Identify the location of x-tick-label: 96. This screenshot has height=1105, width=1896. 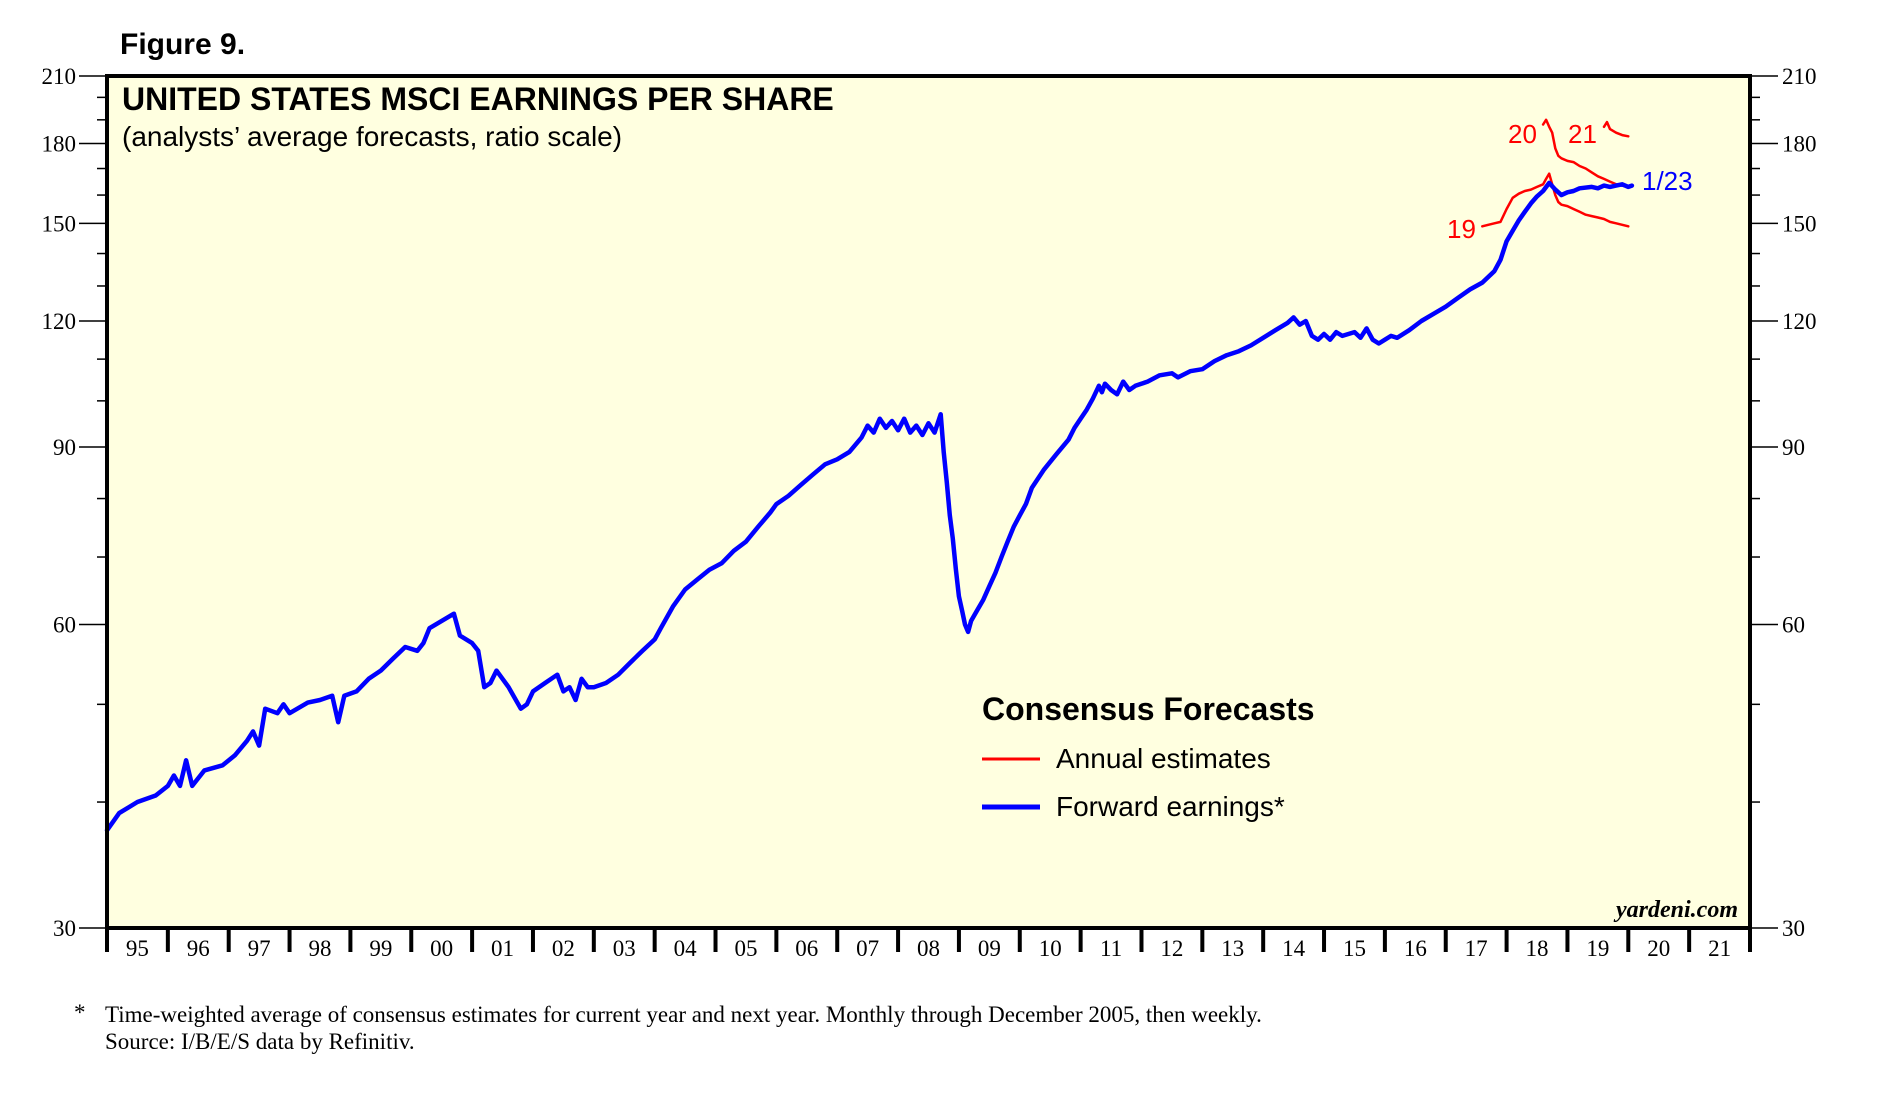
(198, 948).